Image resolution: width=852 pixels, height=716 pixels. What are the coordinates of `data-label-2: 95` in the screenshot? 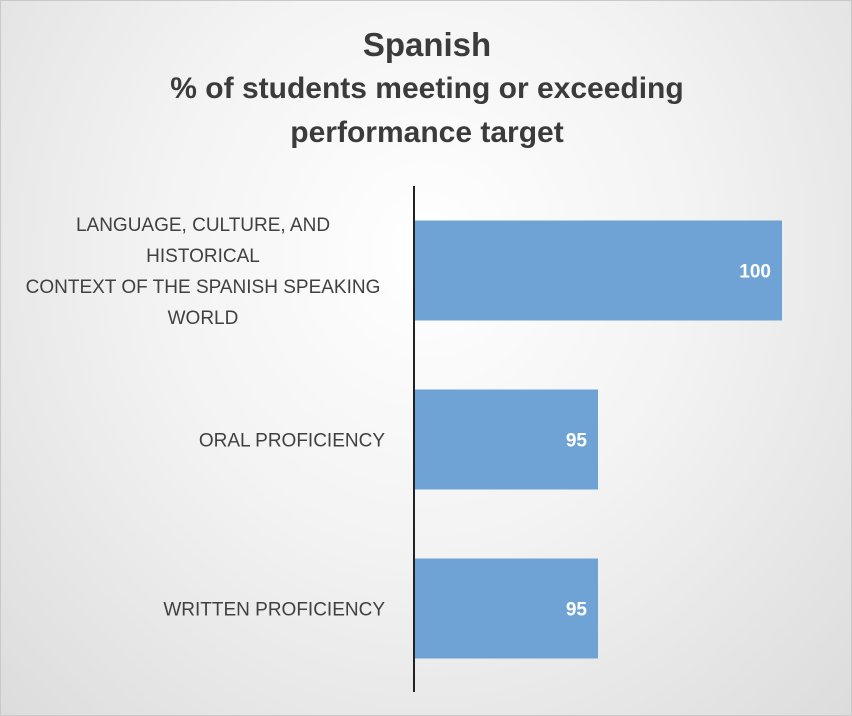 It's located at (577, 441).